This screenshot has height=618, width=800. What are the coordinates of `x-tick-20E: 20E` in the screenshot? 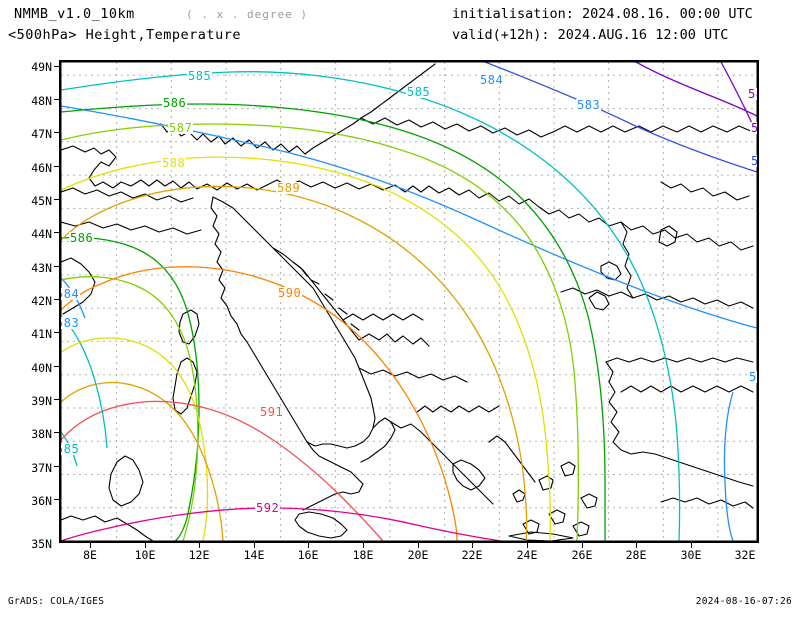 It's located at (418, 555).